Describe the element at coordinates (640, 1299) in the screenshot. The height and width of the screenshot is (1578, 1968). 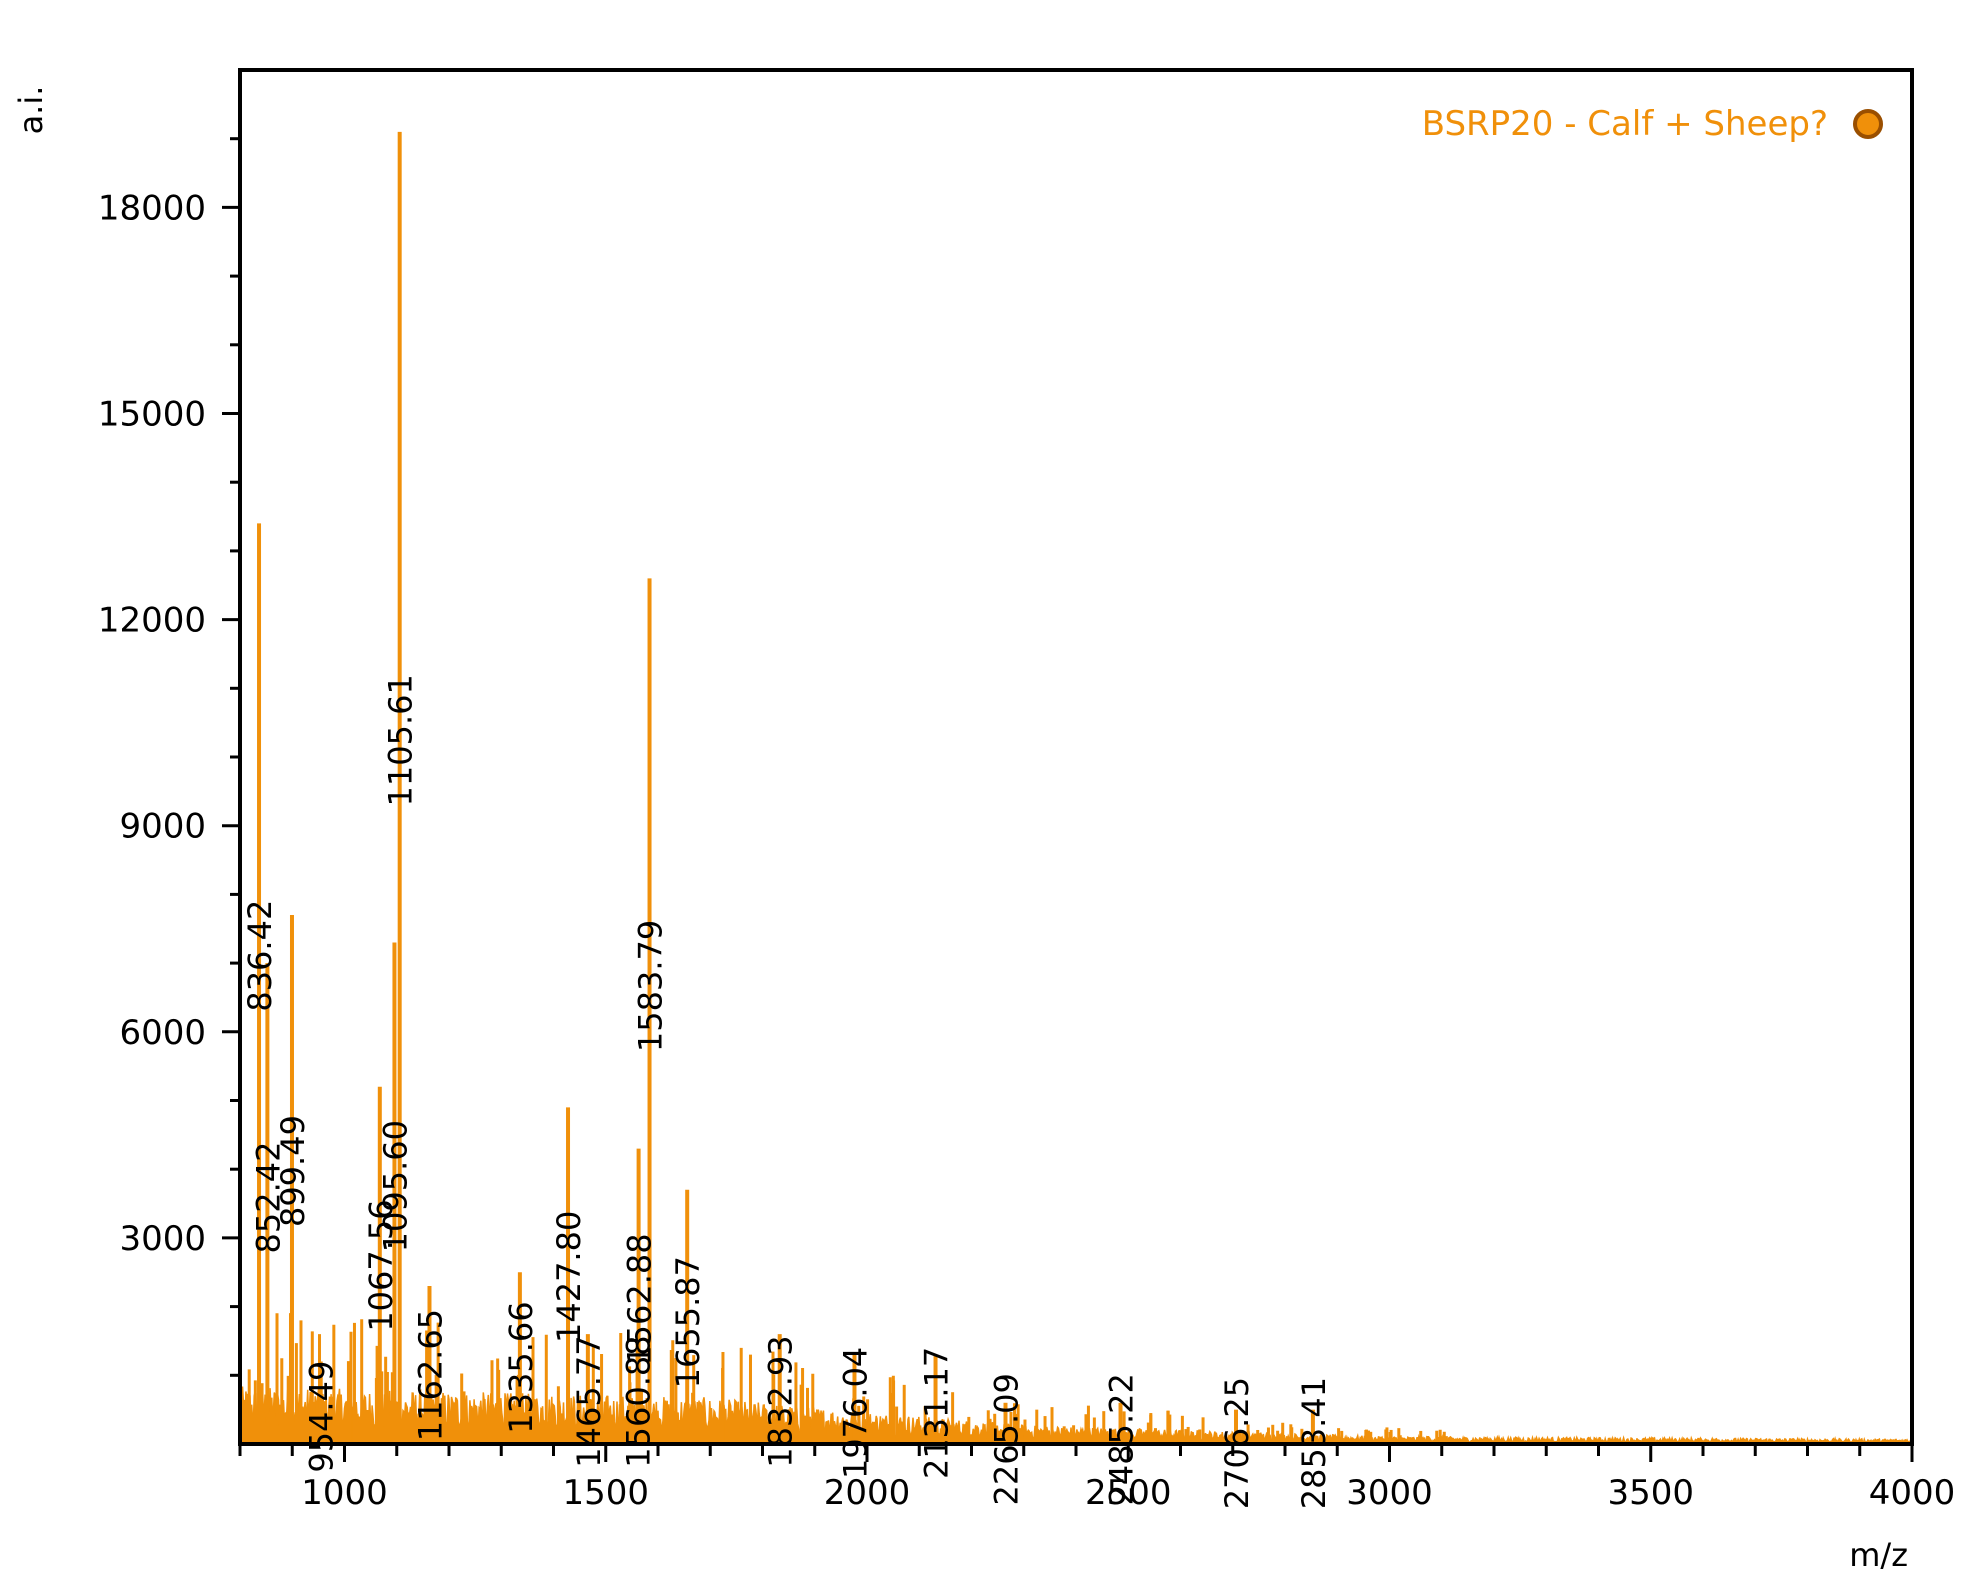
I see `peak-label: 1562.88` at that location.